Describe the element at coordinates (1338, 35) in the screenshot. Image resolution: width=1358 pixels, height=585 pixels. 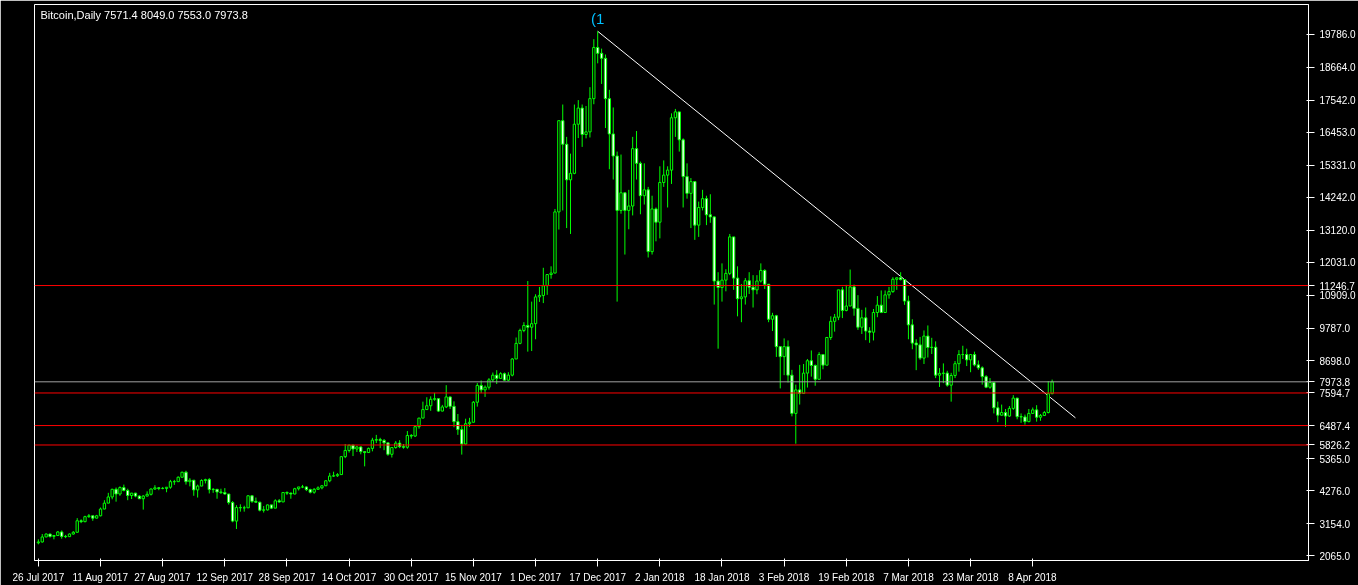
I see `y-tick-label: 19786.0` at that location.